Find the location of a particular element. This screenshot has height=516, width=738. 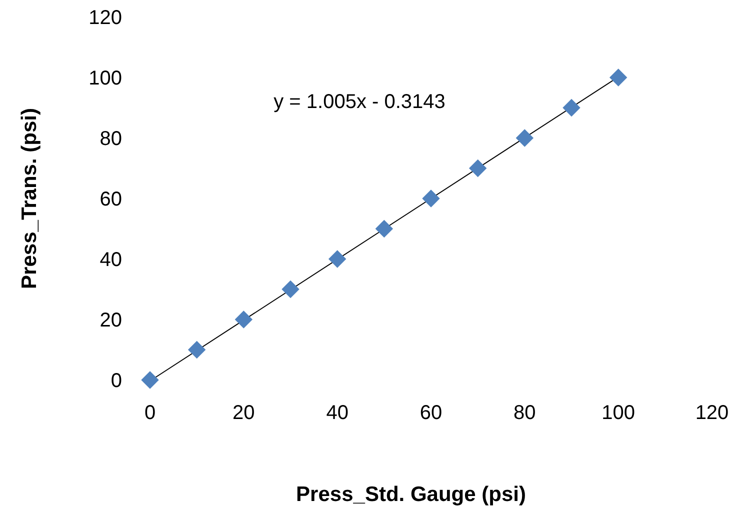

y-tick-label: 60 is located at coordinates (111, 199).